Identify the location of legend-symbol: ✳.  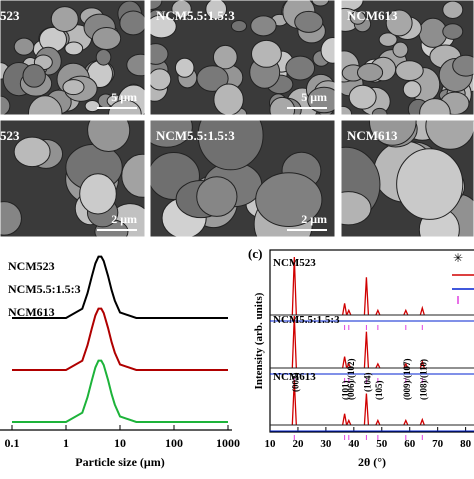
(458, 258).